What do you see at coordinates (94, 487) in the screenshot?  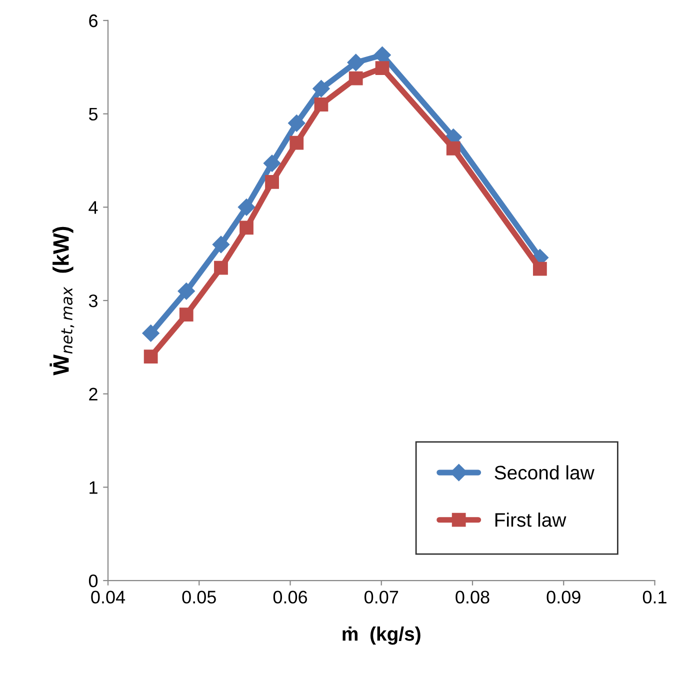 I see `y-tick-label: 1` at bounding box center [94, 487].